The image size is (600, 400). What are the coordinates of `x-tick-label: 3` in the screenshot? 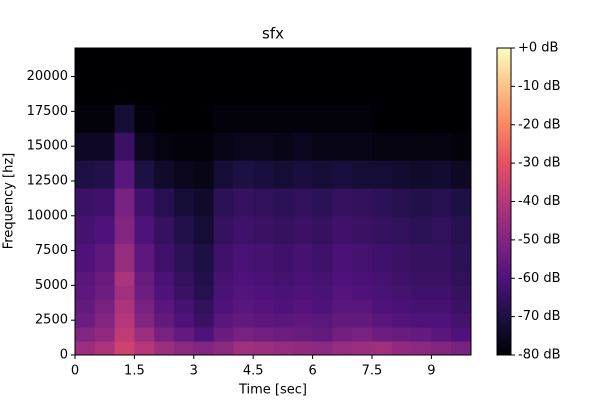 It's located at (194, 371).